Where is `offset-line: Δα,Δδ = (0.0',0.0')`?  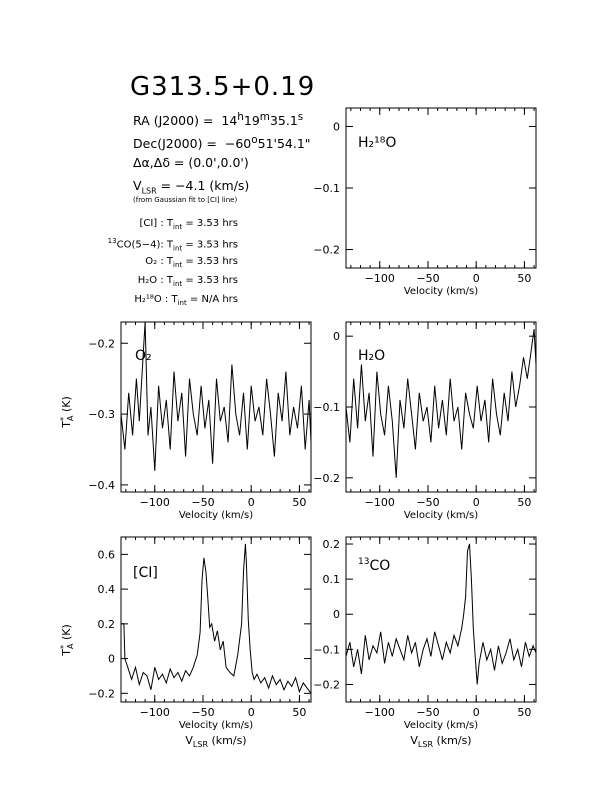 offset-line: Δα,Δδ = (0.0',0.0') is located at coordinates (191, 162).